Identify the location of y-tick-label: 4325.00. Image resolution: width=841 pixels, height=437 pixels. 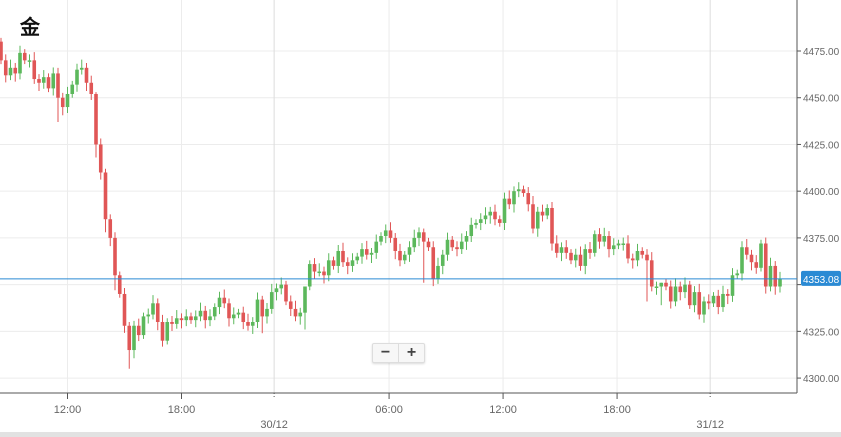
(821, 332).